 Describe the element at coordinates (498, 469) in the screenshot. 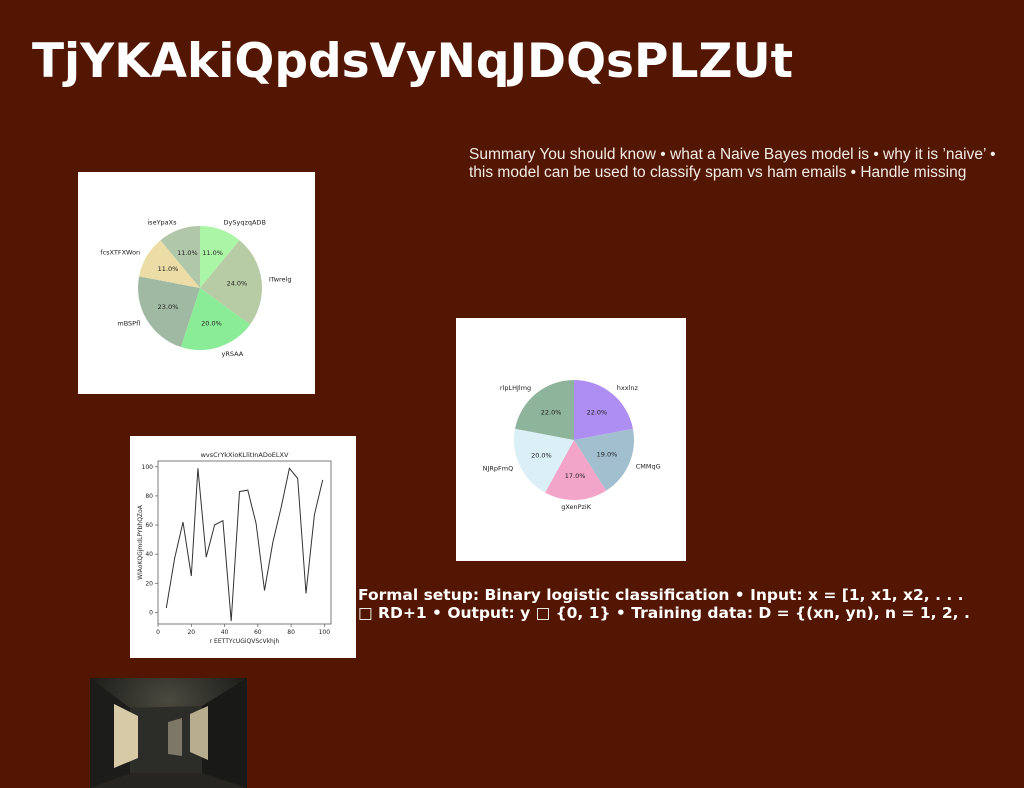

I see `pie-2-label-3: NJRpFmQ` at that location.